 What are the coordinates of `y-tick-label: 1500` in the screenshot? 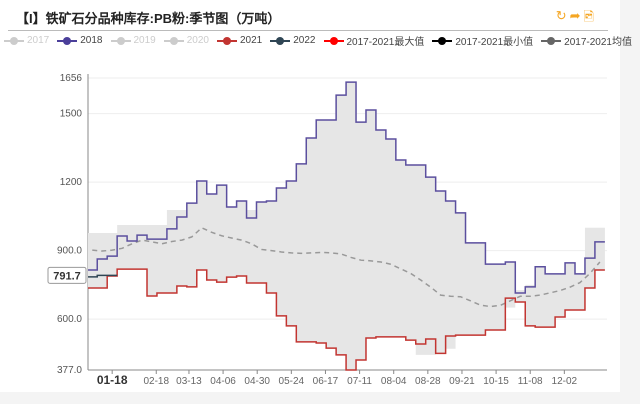 It's located at (71, 114).